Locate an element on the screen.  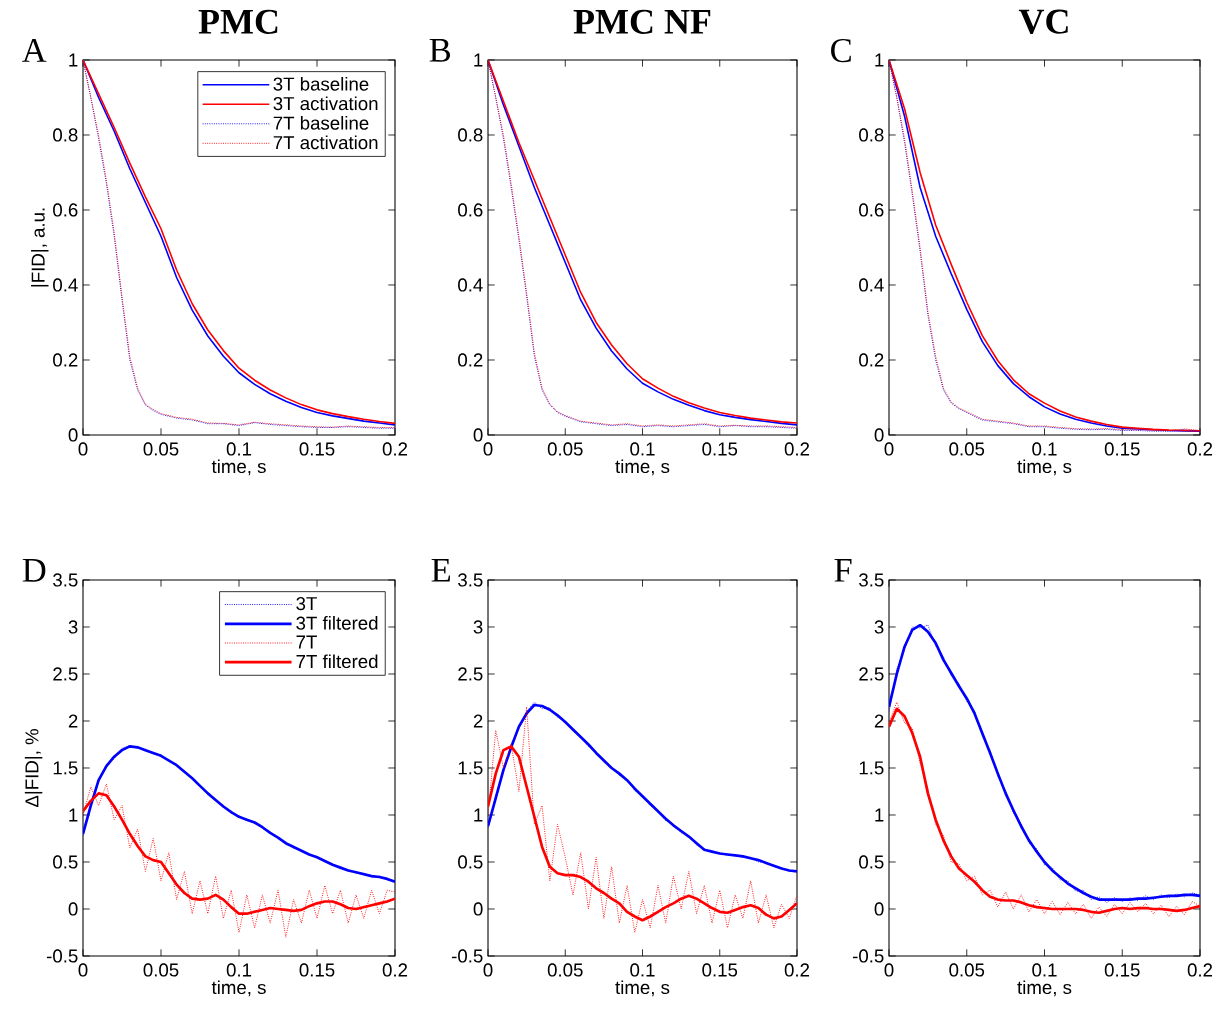
legend-label: 7T is located at coordinates (306, 642).